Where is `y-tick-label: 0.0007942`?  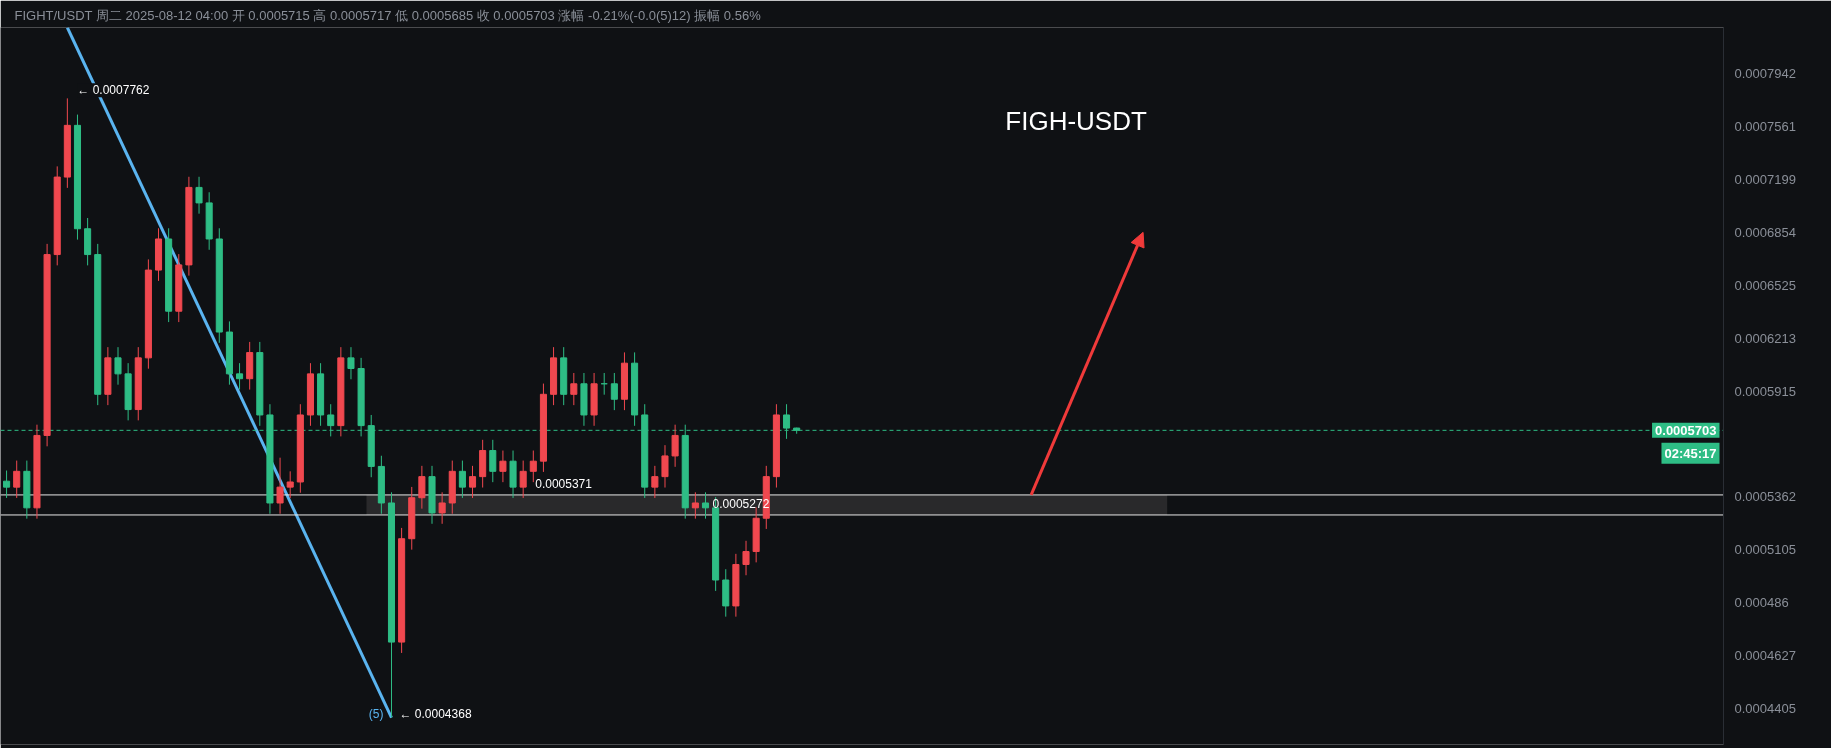
y-tick-label: 0.0007942 is located at coordinates (1765, 74).